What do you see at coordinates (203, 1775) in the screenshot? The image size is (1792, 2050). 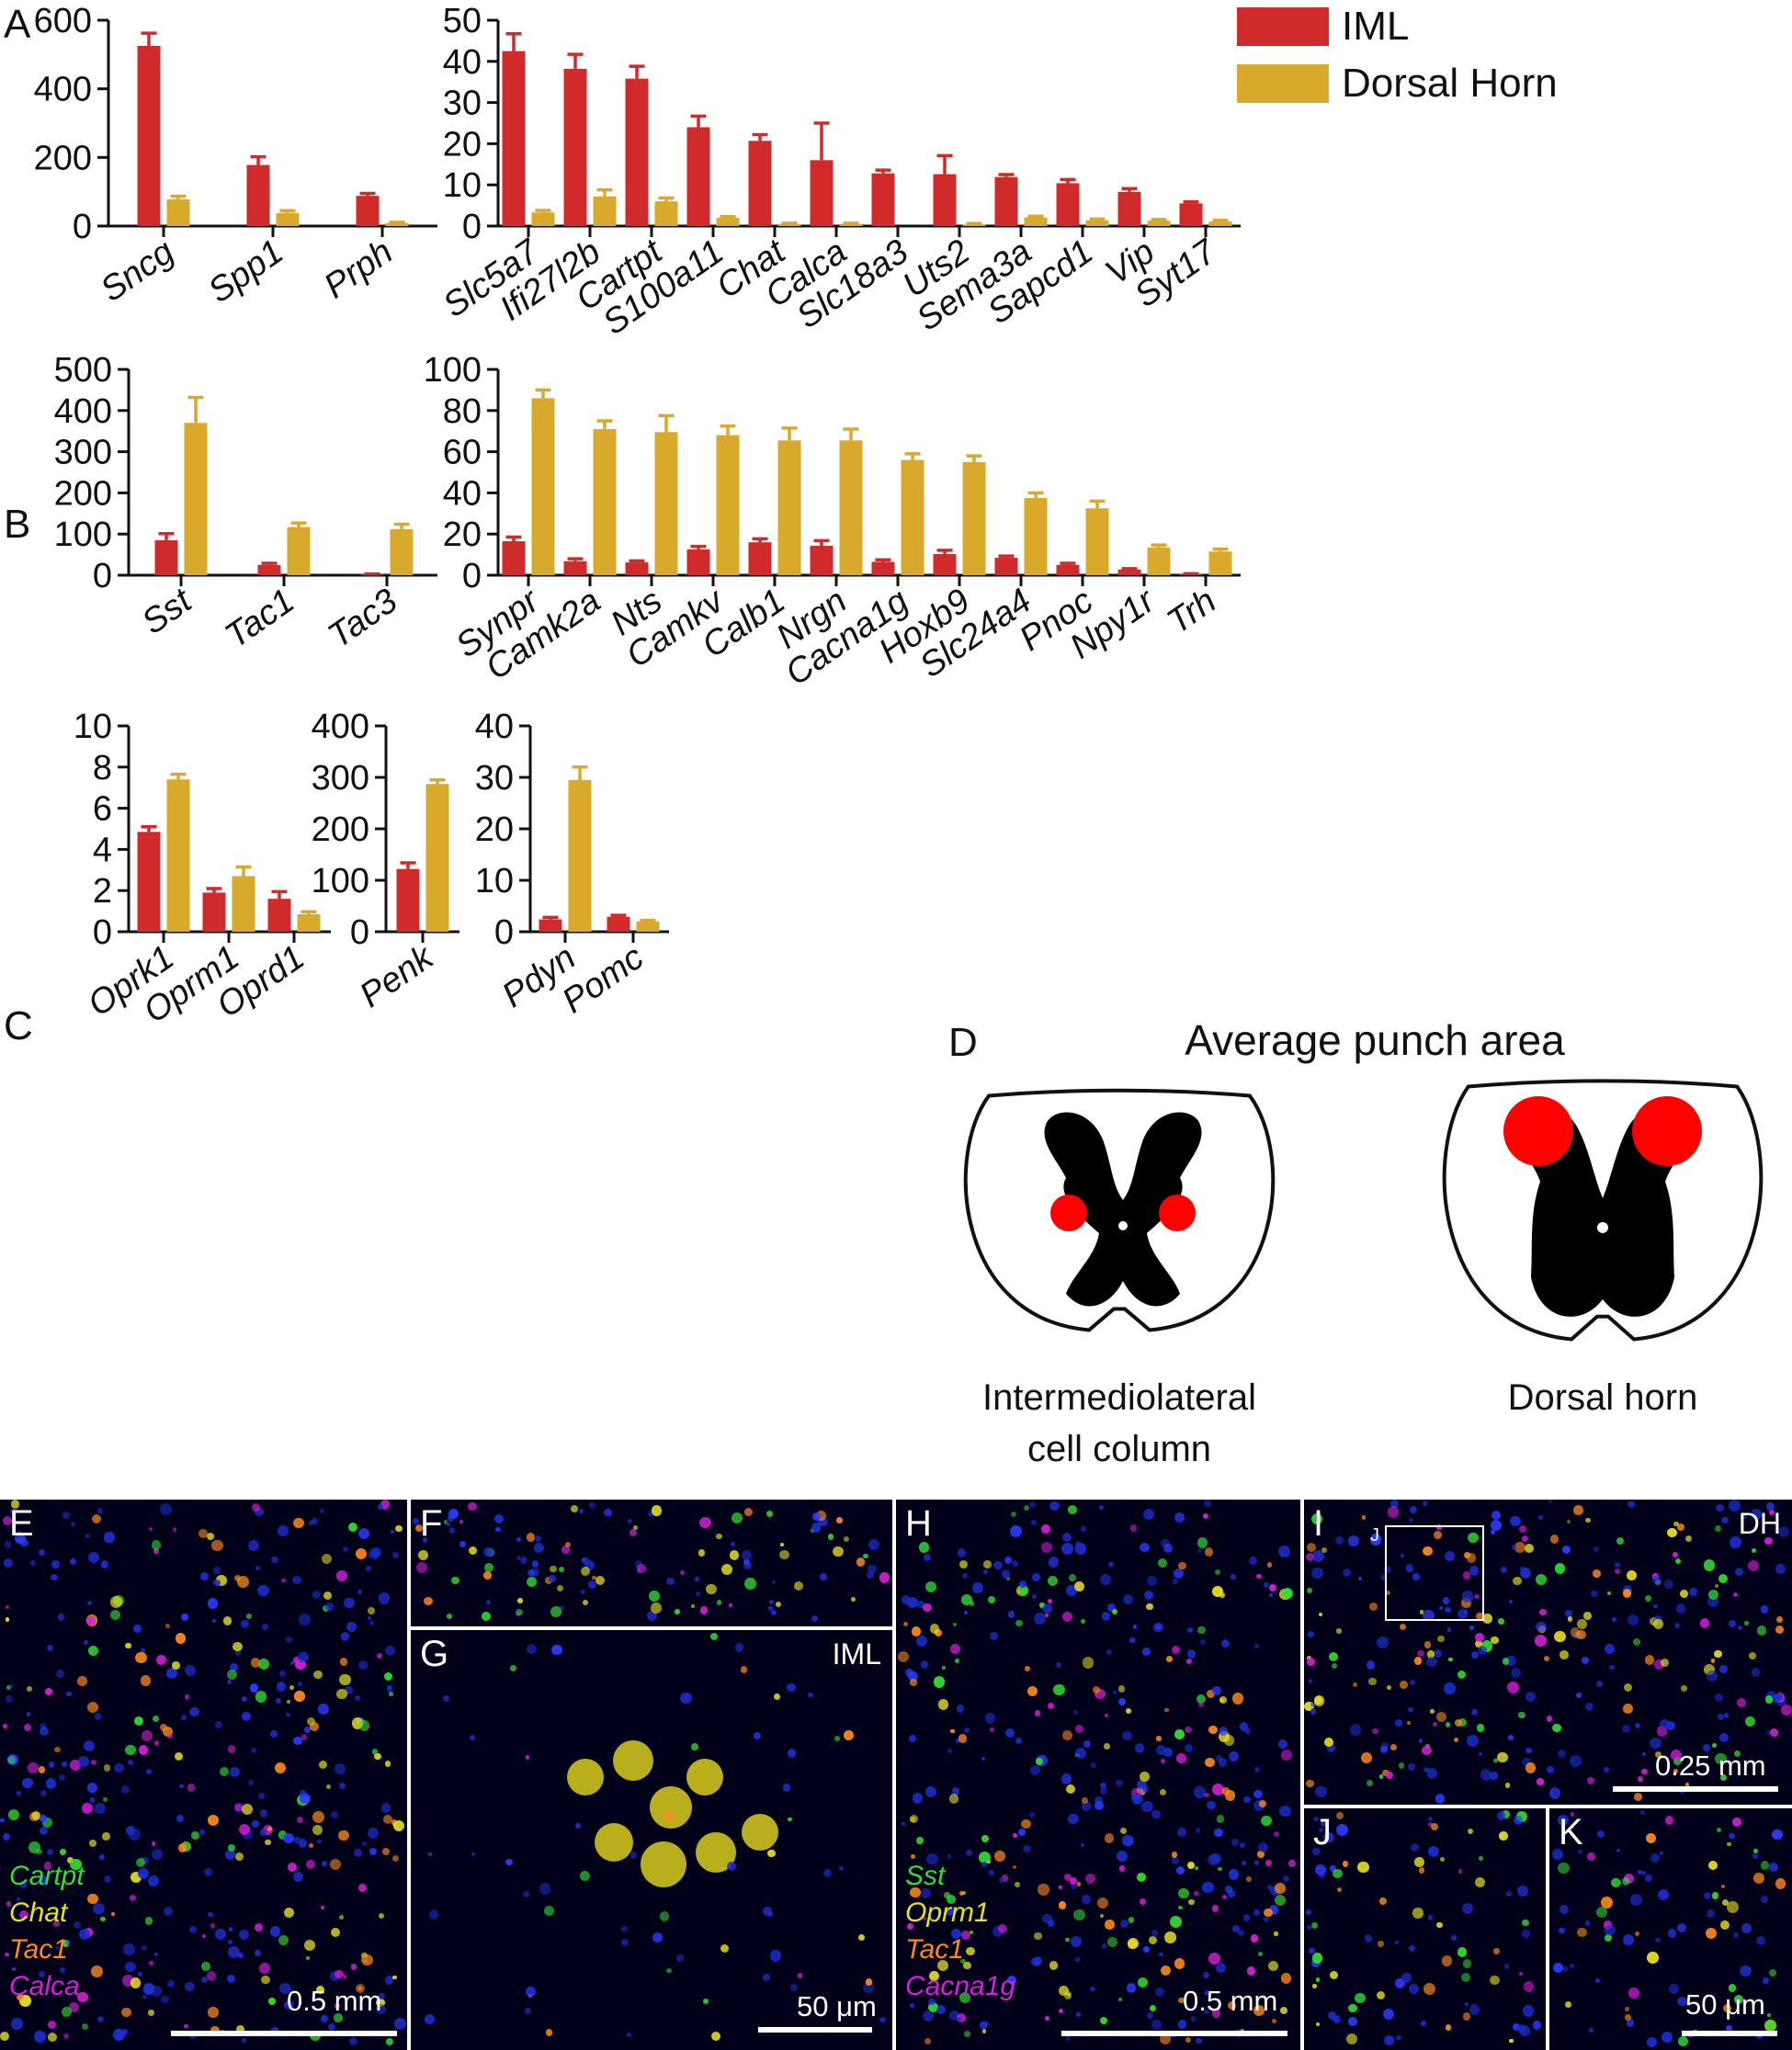 I see `micrograph-e: E Cartpt Chat Tac1 Calca 0.5 mm` at bounding box center [203, 1775].